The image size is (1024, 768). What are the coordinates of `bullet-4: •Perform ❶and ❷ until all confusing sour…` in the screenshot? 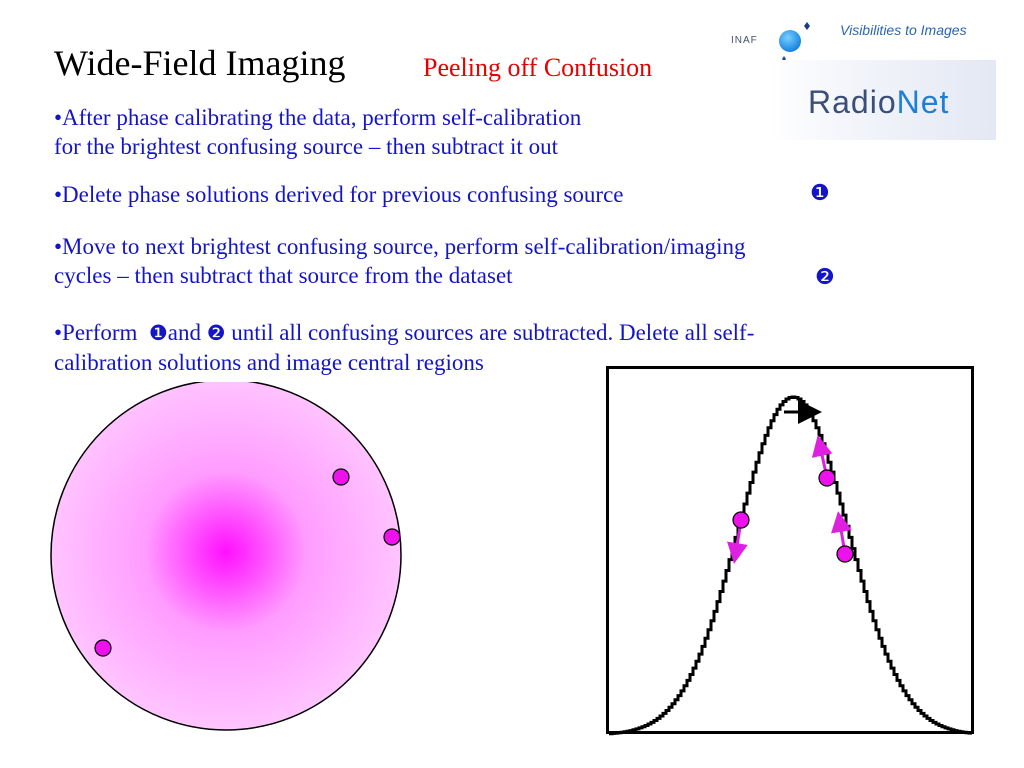 It's located at (494, 347).